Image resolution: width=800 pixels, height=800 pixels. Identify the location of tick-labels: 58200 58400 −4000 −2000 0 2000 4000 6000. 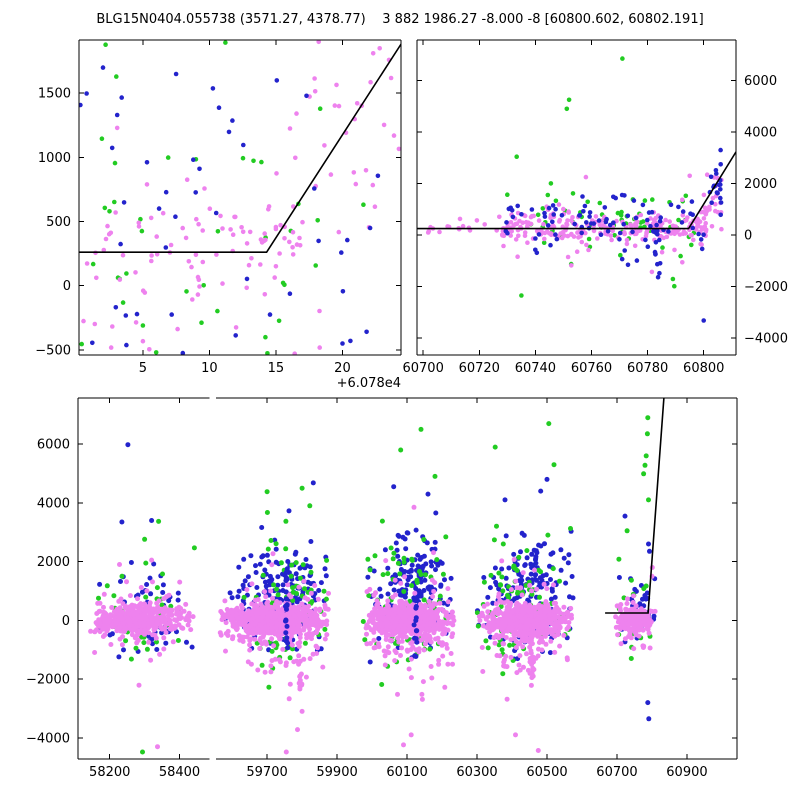
(113, 609).